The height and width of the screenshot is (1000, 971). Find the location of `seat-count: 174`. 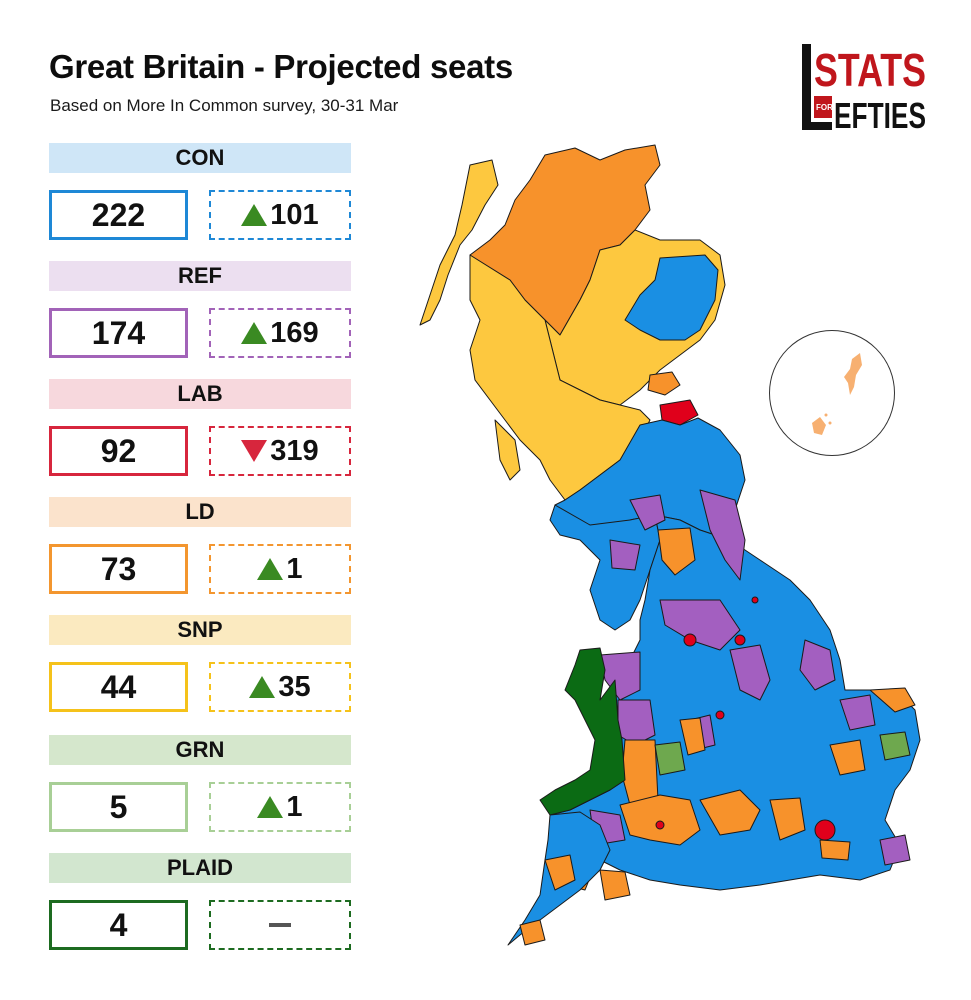

seat-count: 174 is located at coordinates (118, 333).